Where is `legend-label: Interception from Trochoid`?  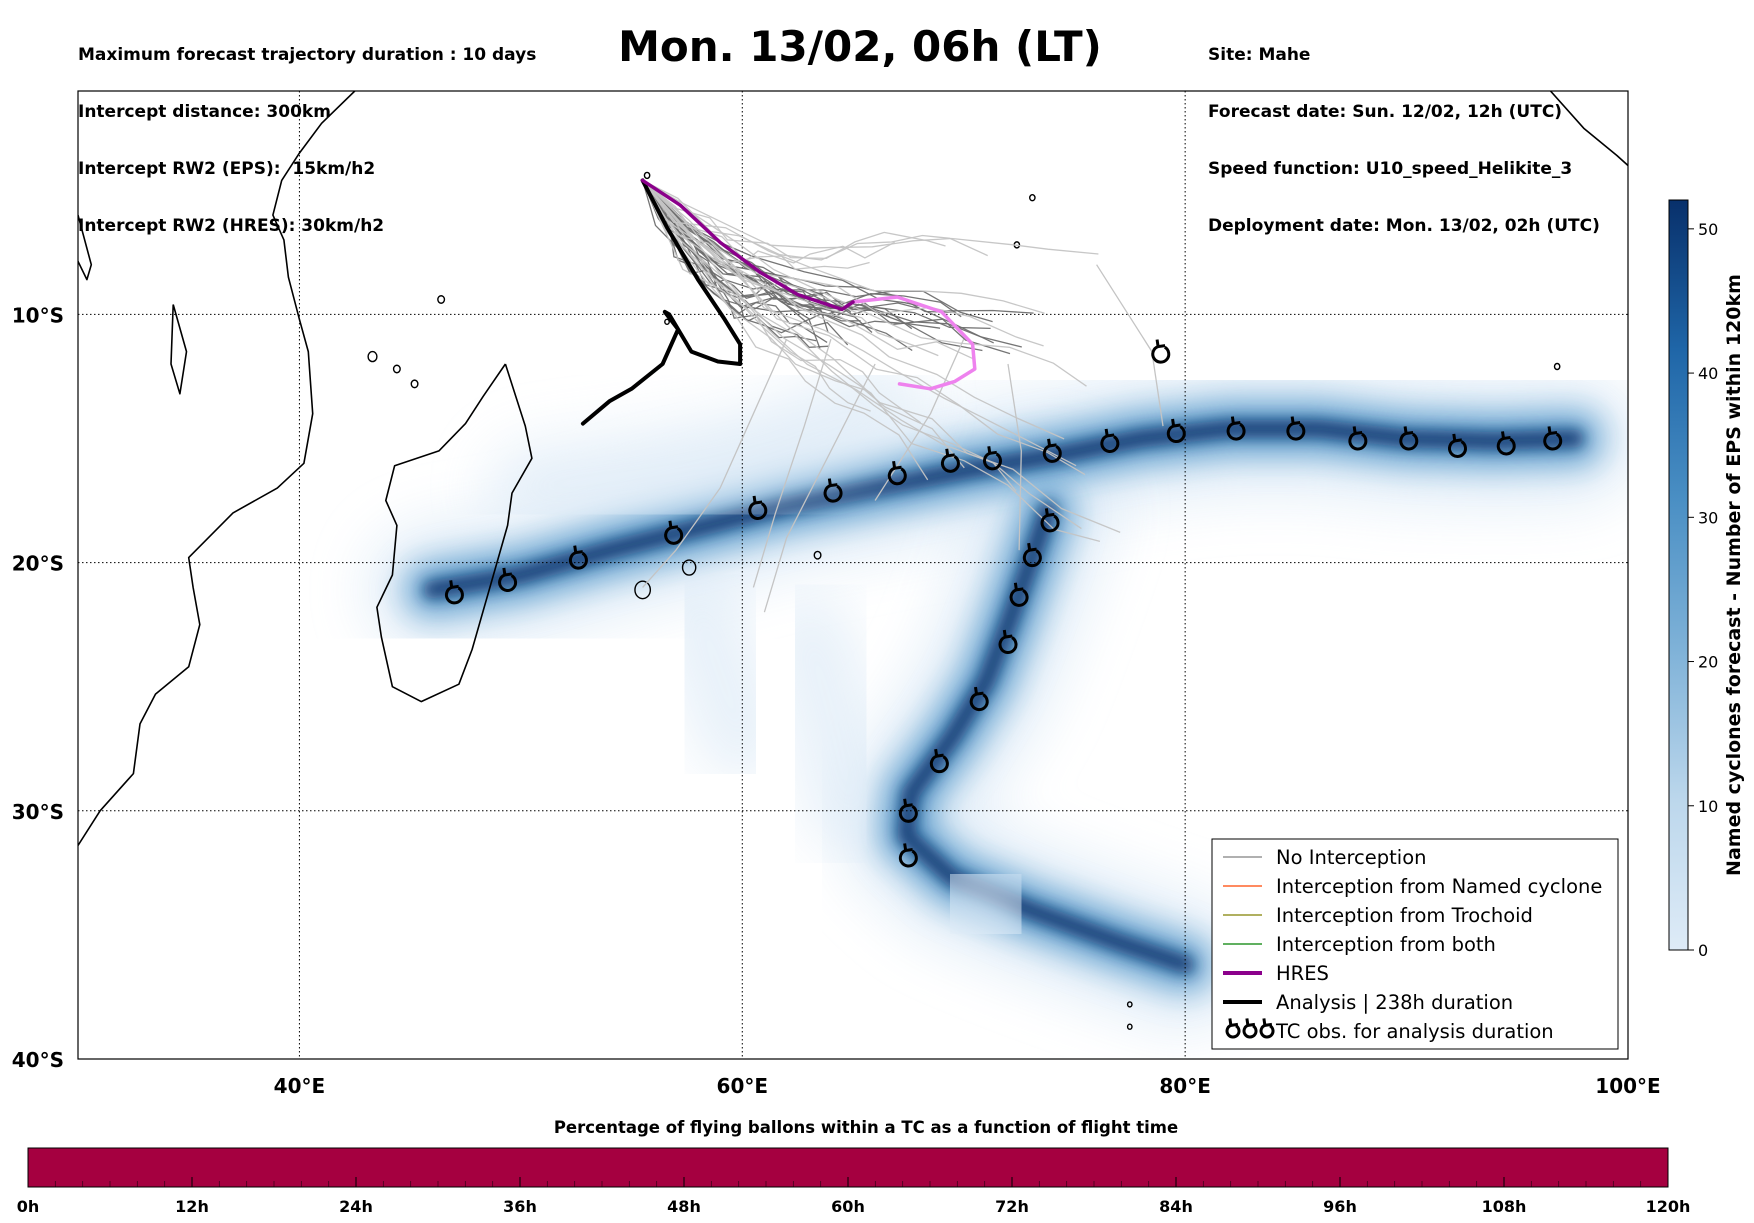
legend-label: Interception from Trochoid is located at coordinates (1404, 915).